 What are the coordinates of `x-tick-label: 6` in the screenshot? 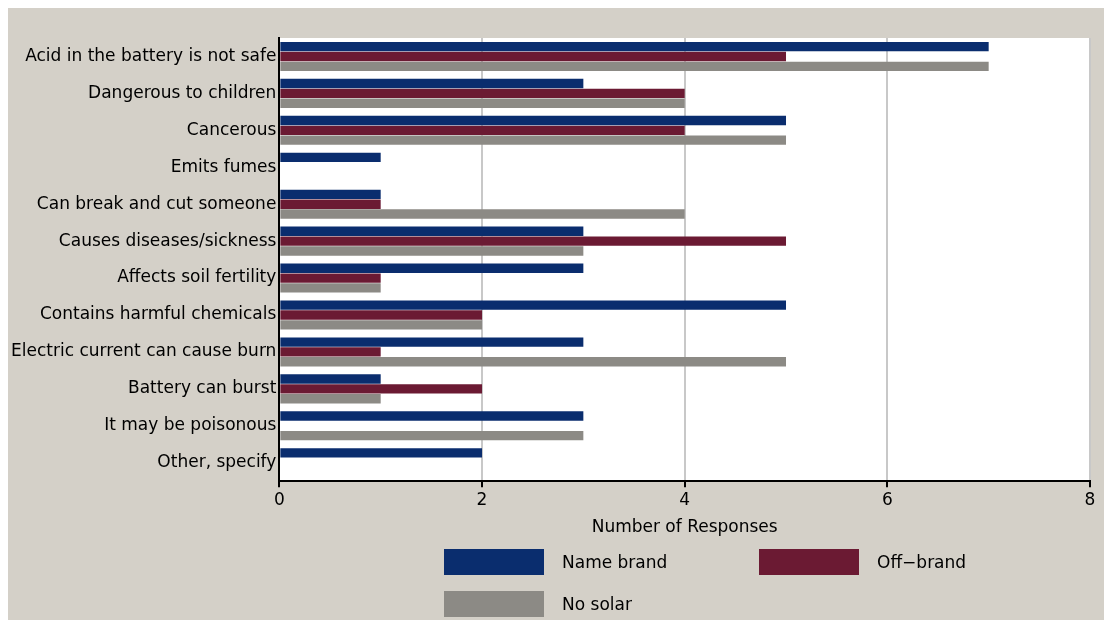 It's located at (887, 498).